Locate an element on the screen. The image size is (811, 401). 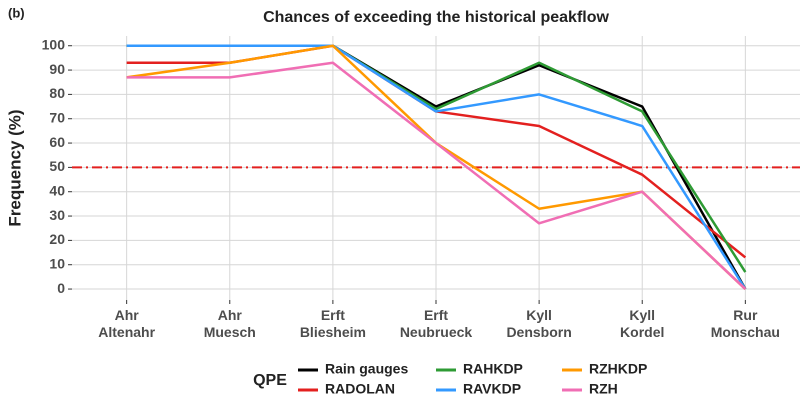
y-axis-label: Frequency (%) is located at coordinates (14, 167).